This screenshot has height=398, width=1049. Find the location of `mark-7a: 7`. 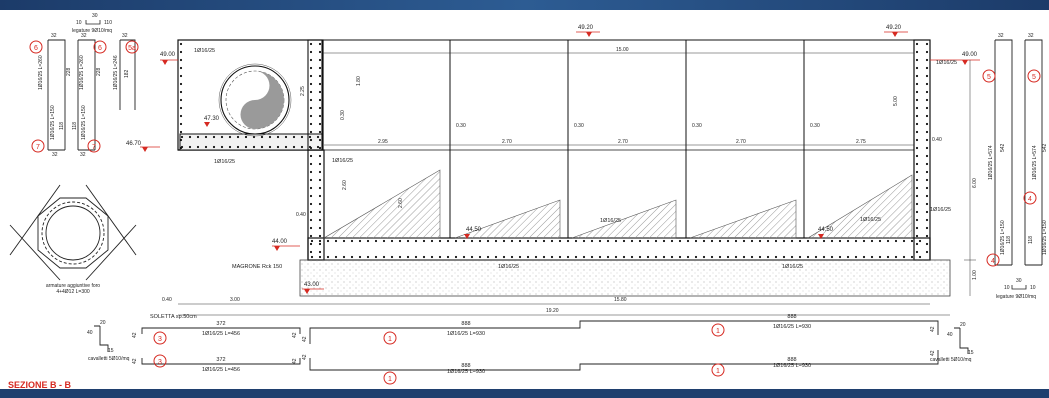

mark-7a: 7 is located at coordinates (38, 147).